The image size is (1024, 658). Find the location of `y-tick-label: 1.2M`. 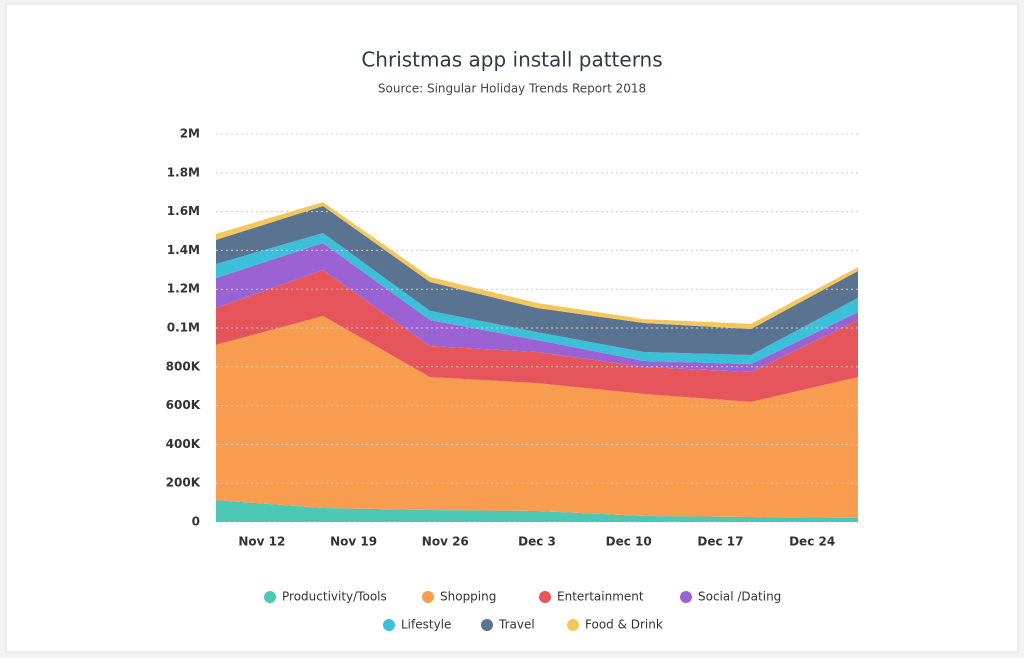

y-tick-label: 1.2M is located at coordinates (183, 289).